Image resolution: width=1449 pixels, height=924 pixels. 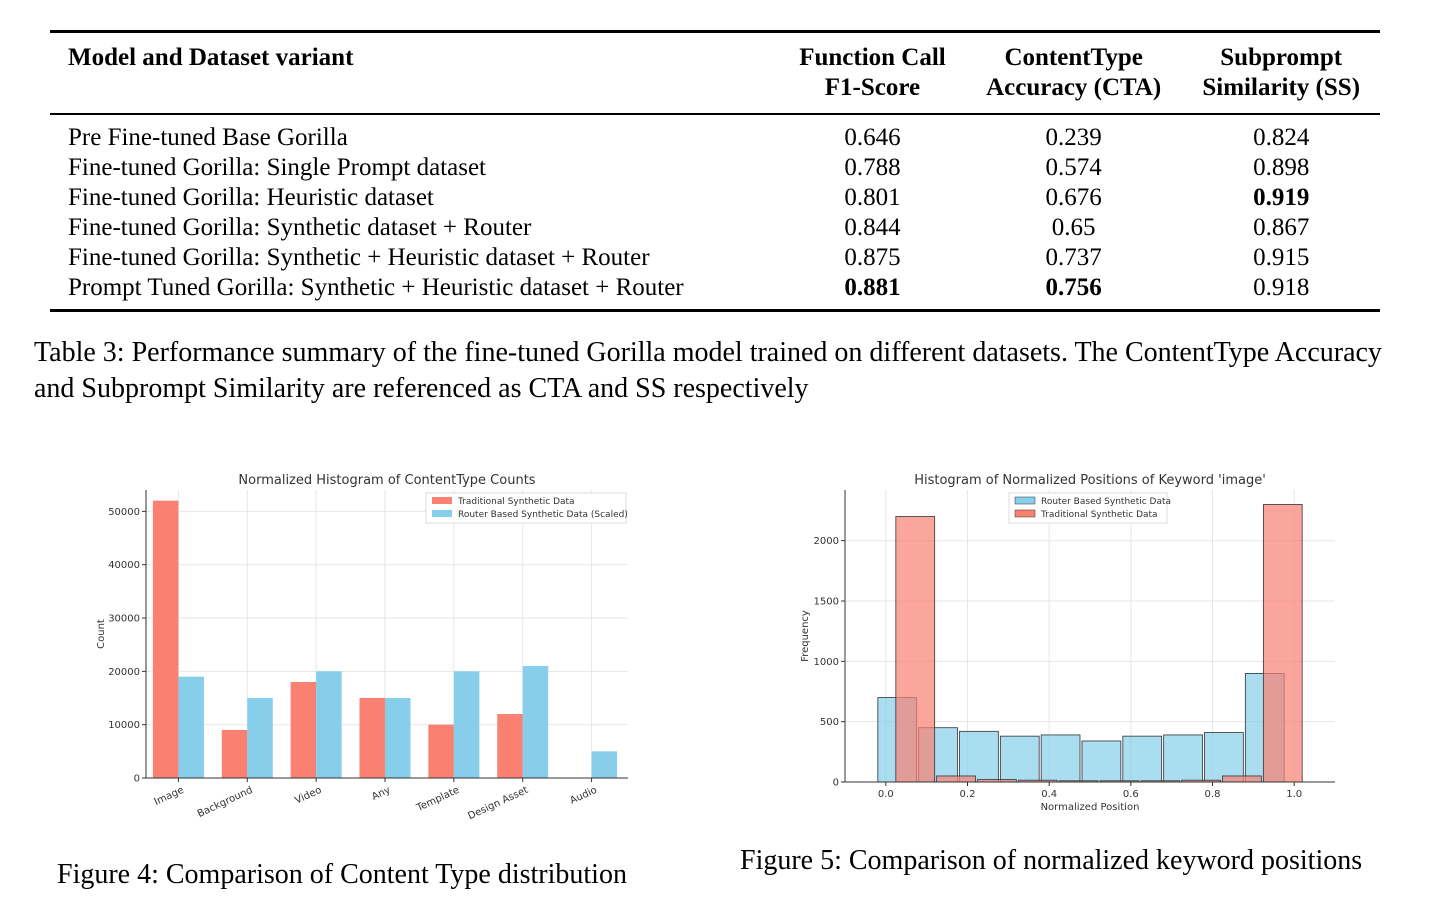 What do you see at coordinates (1074, 87) in the screenshot?
I see `column-header-line: Accuracy (CTA)` at bounding box center [1074, 87].